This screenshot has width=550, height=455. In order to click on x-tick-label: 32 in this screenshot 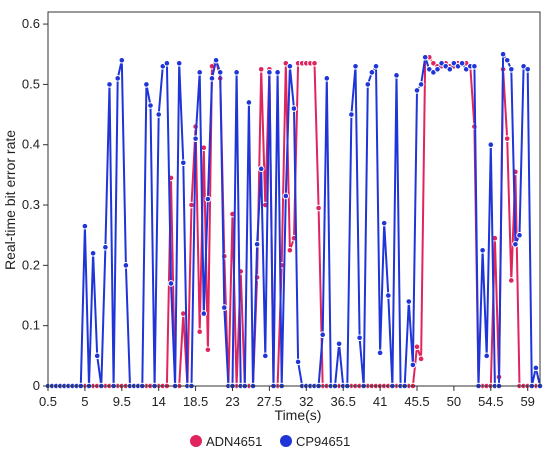, I will do `click(306, 401)`.